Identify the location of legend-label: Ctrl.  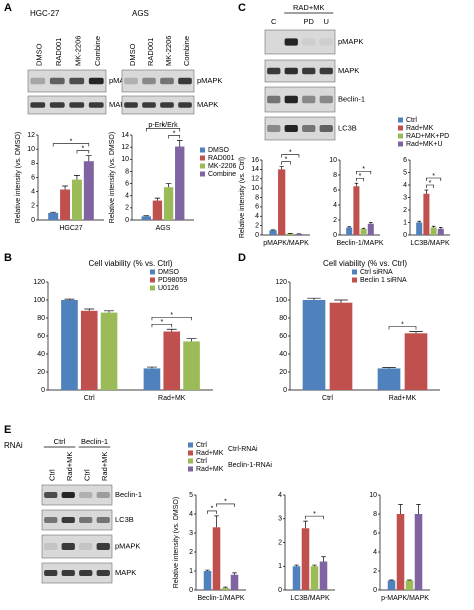
(201, 445).